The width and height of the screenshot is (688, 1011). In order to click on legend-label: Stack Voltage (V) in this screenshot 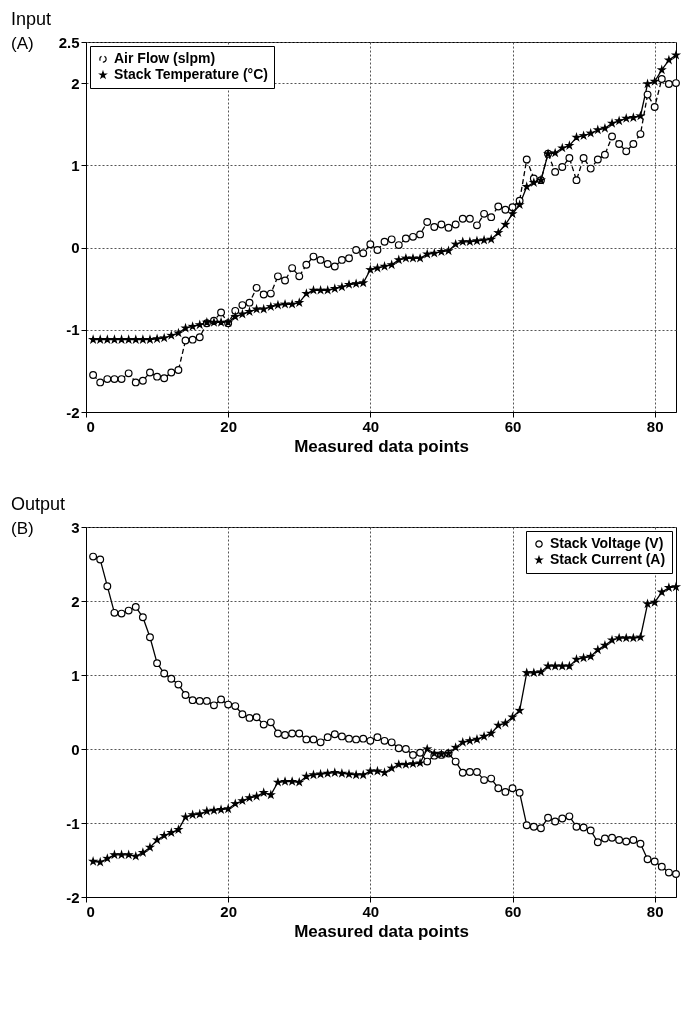, I will do `click(607, 543)`.